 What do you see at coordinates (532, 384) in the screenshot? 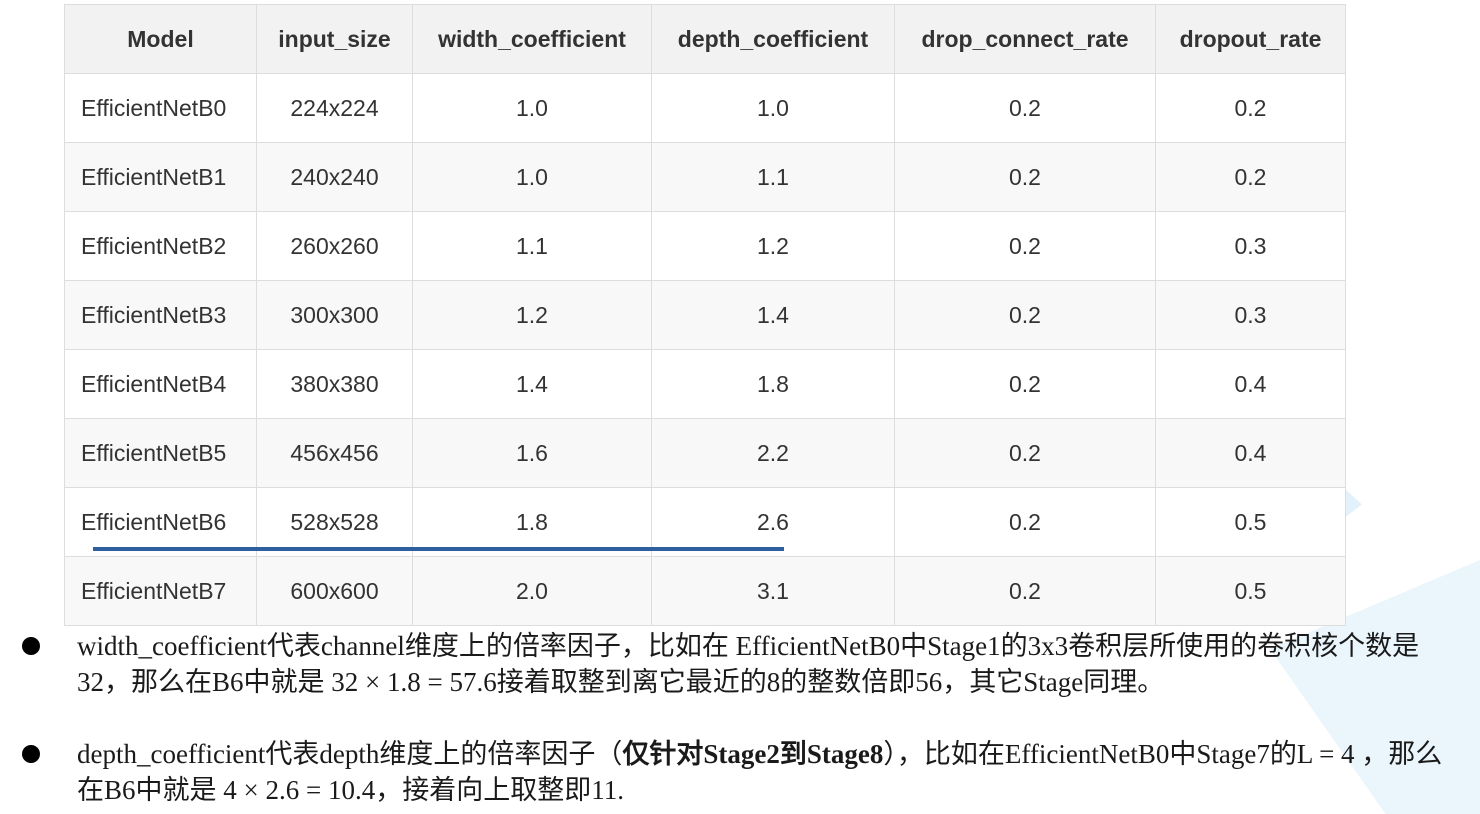
I see `width-coefficient-cell: 1.4` at bounding box center [532, 384].